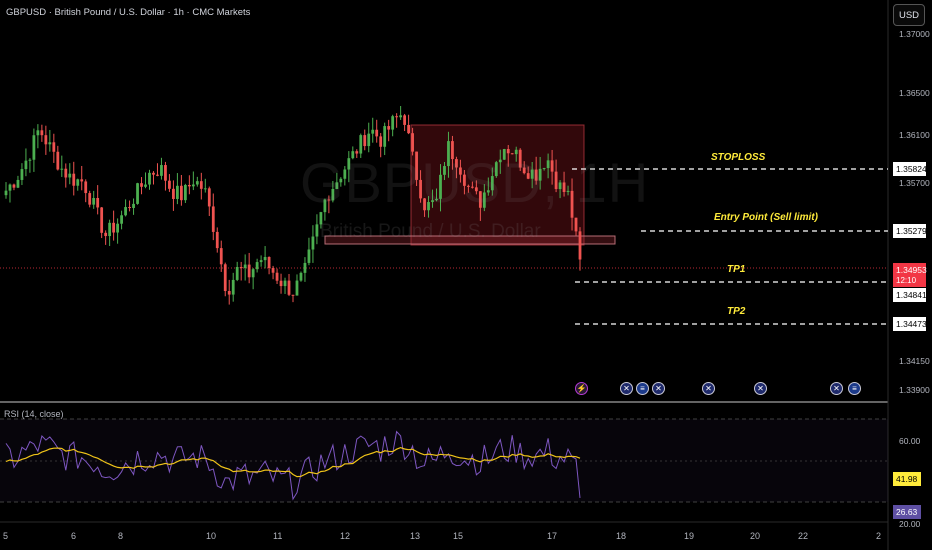 This screenshot has width=932, height=550. I want to click on rsi-band, so click(444, 460).